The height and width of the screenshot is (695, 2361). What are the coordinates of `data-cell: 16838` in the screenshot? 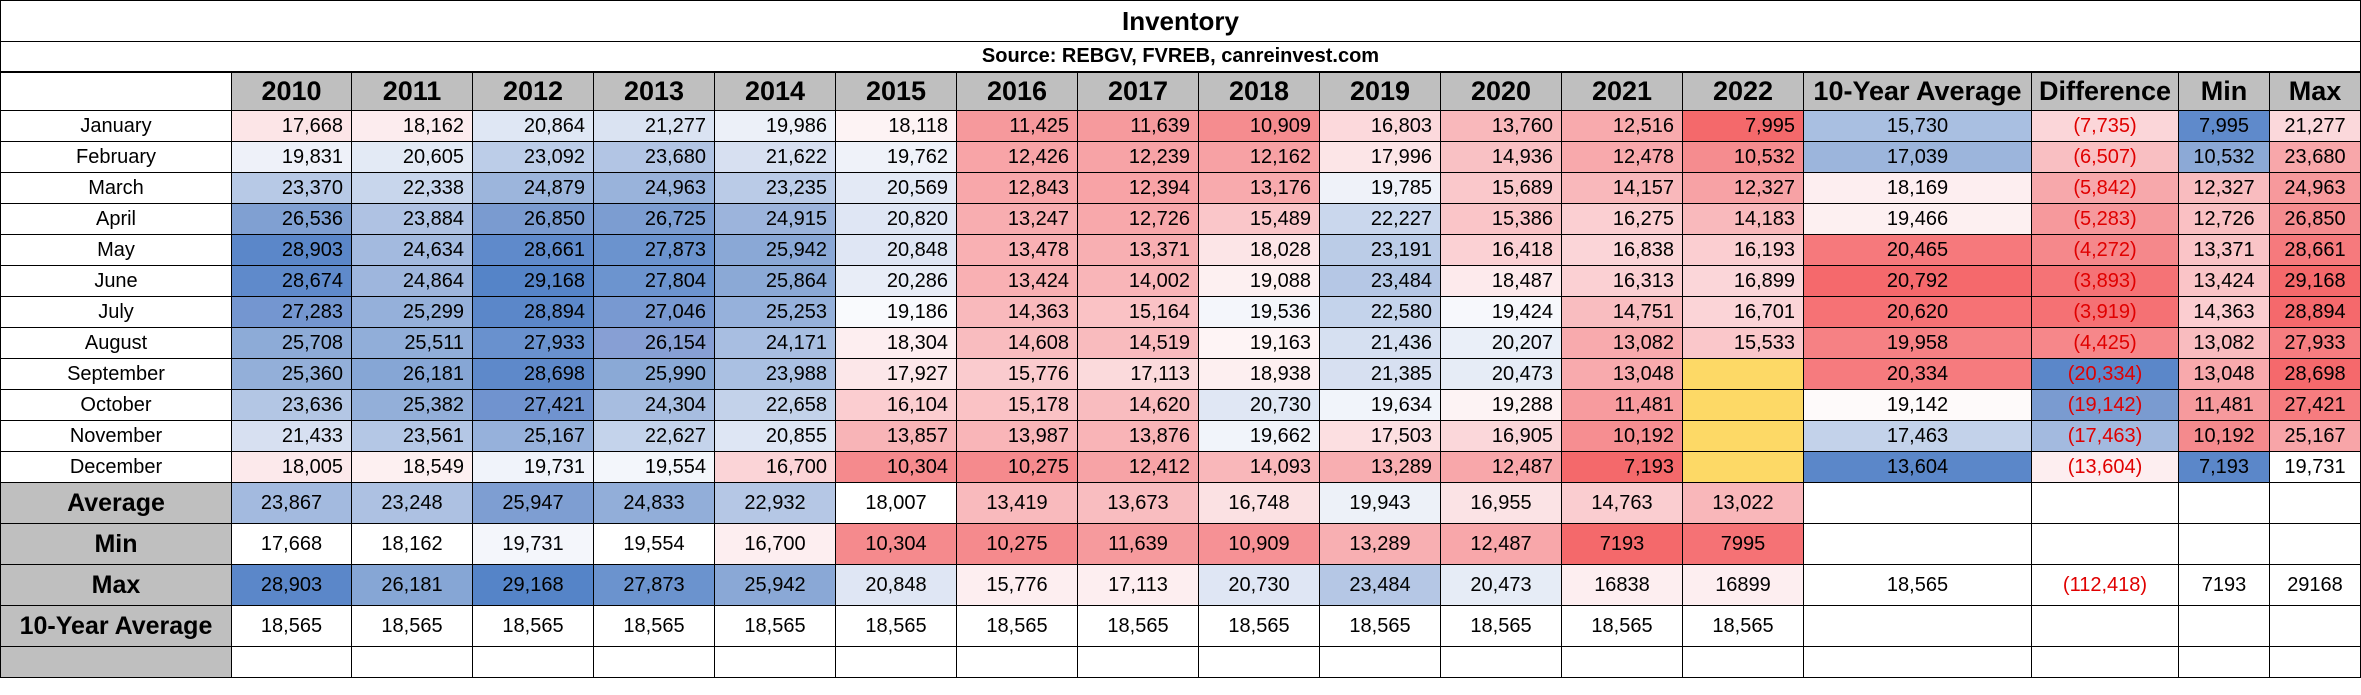 It's located at (1622, 585).